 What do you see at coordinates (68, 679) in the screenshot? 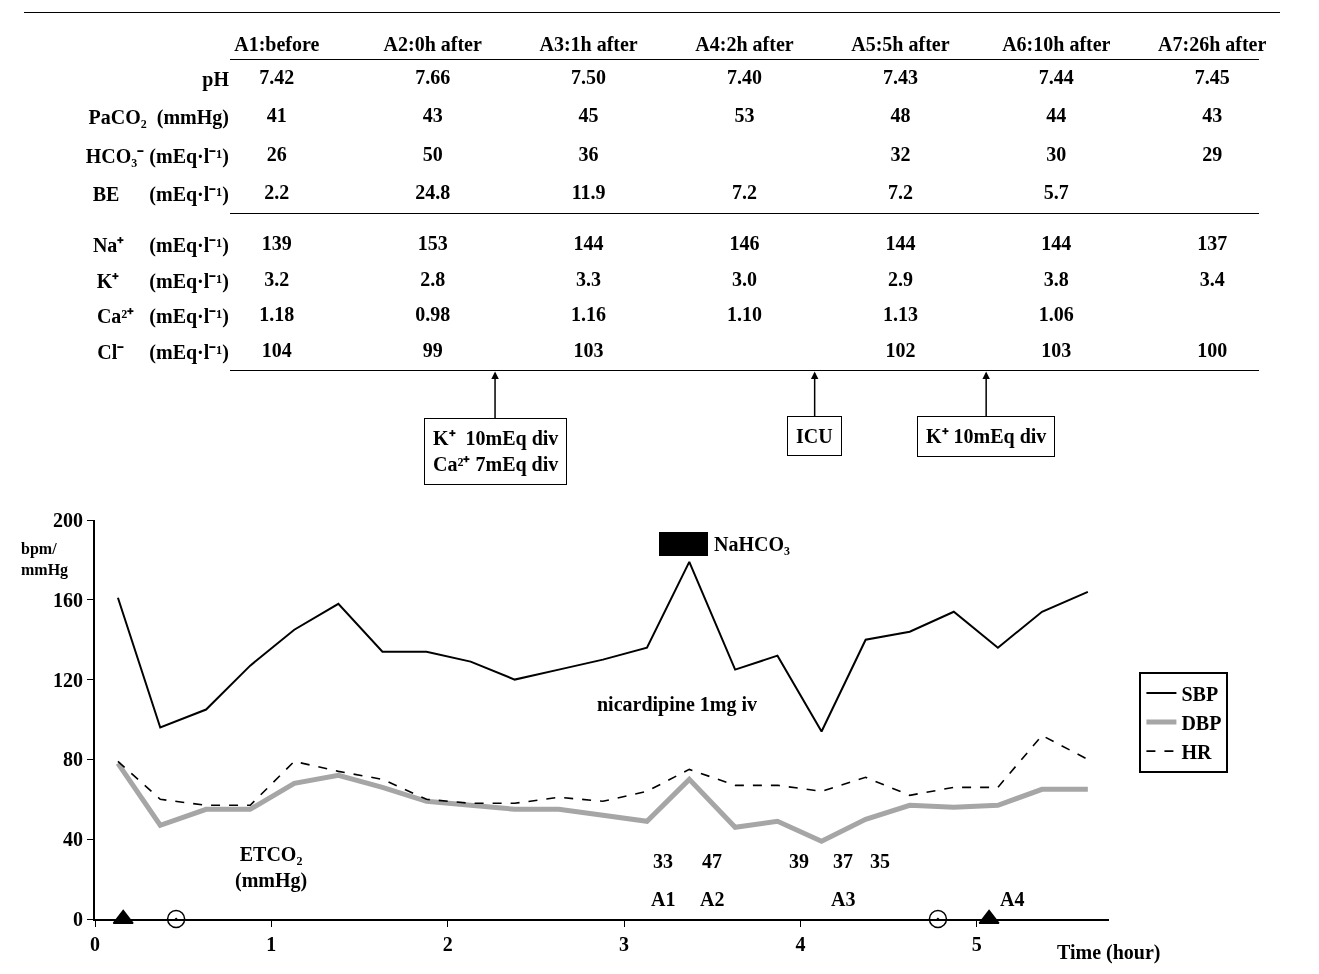
I see `y-tick-label: 120` at bounding box center [68, 679].